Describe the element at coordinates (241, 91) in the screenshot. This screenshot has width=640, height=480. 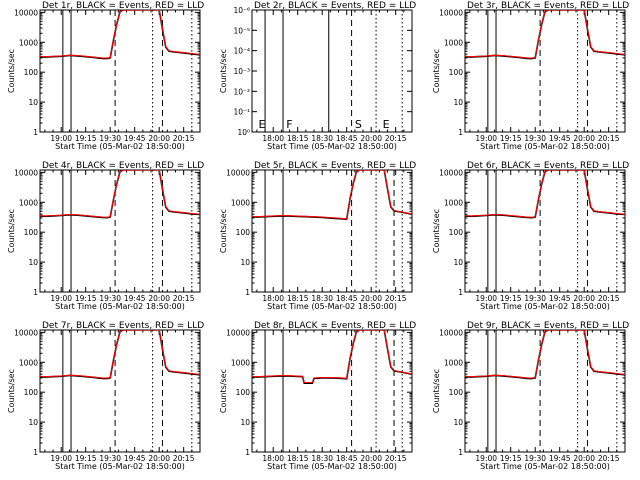
I see `y-tick-label: 10⁻²` at that location.